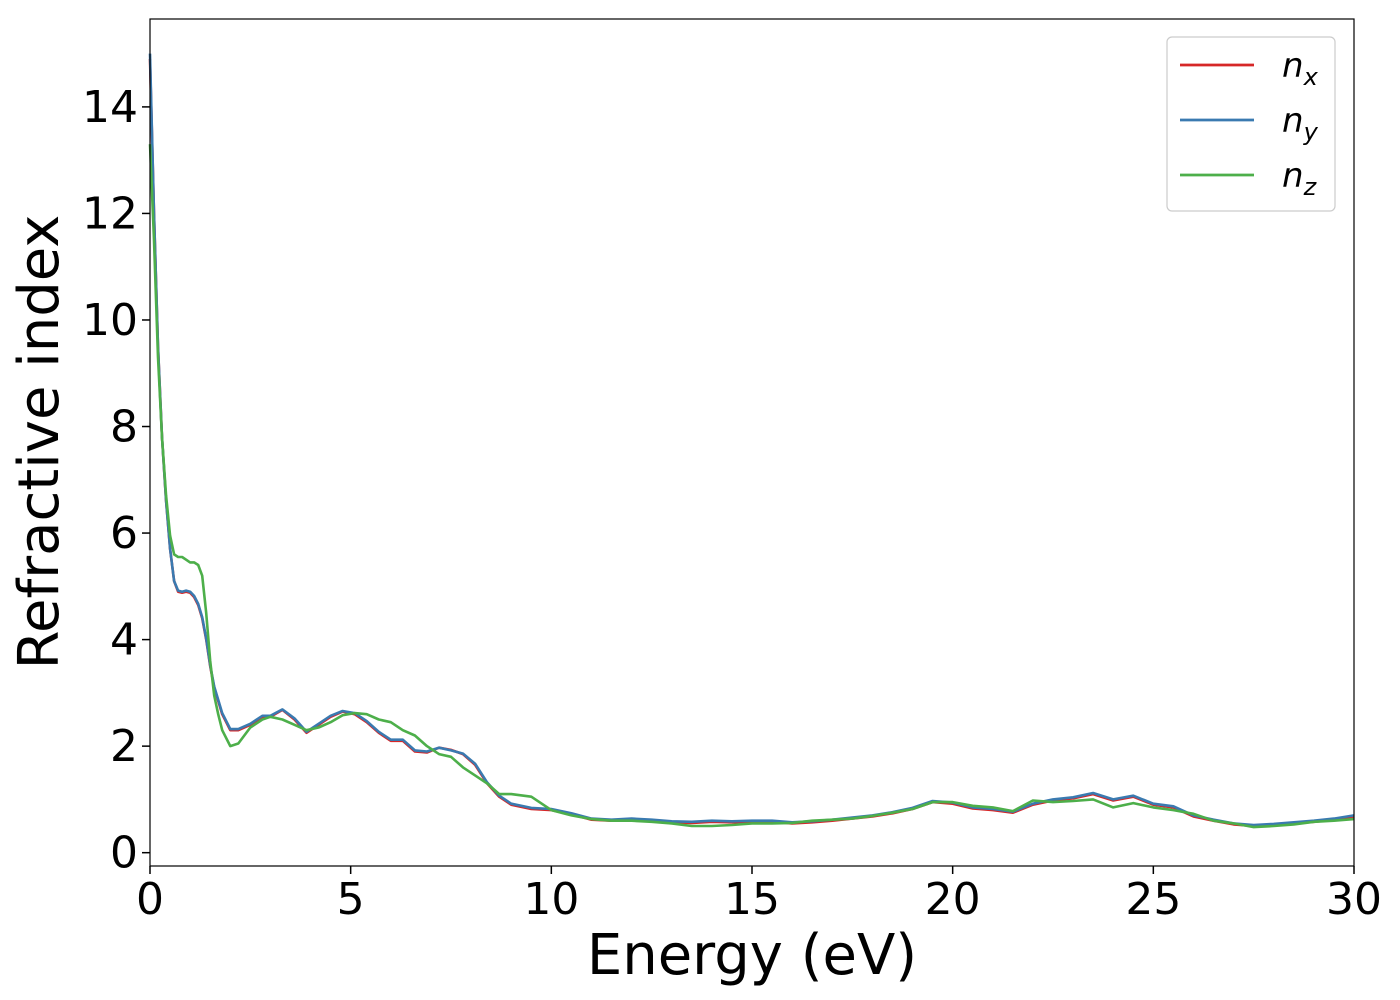  What do you see at coordinates (1251, 124) in the screenshot?
I see `legend-box` at bounding box center [1251, 124].